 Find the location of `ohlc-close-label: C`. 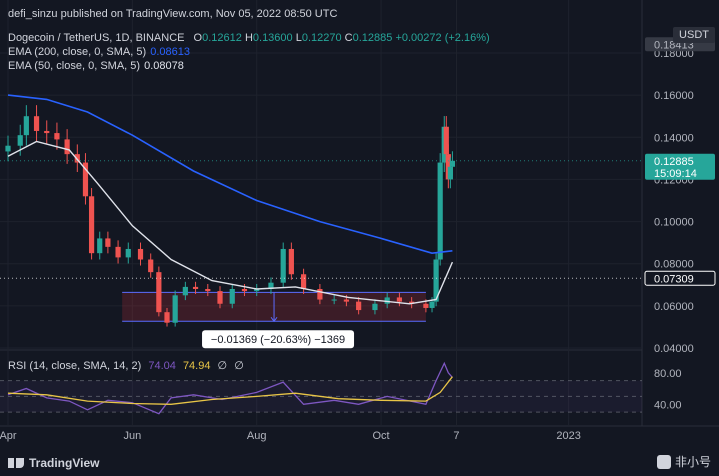

ohlc-close-label: C is located at coordinates (348, 38).